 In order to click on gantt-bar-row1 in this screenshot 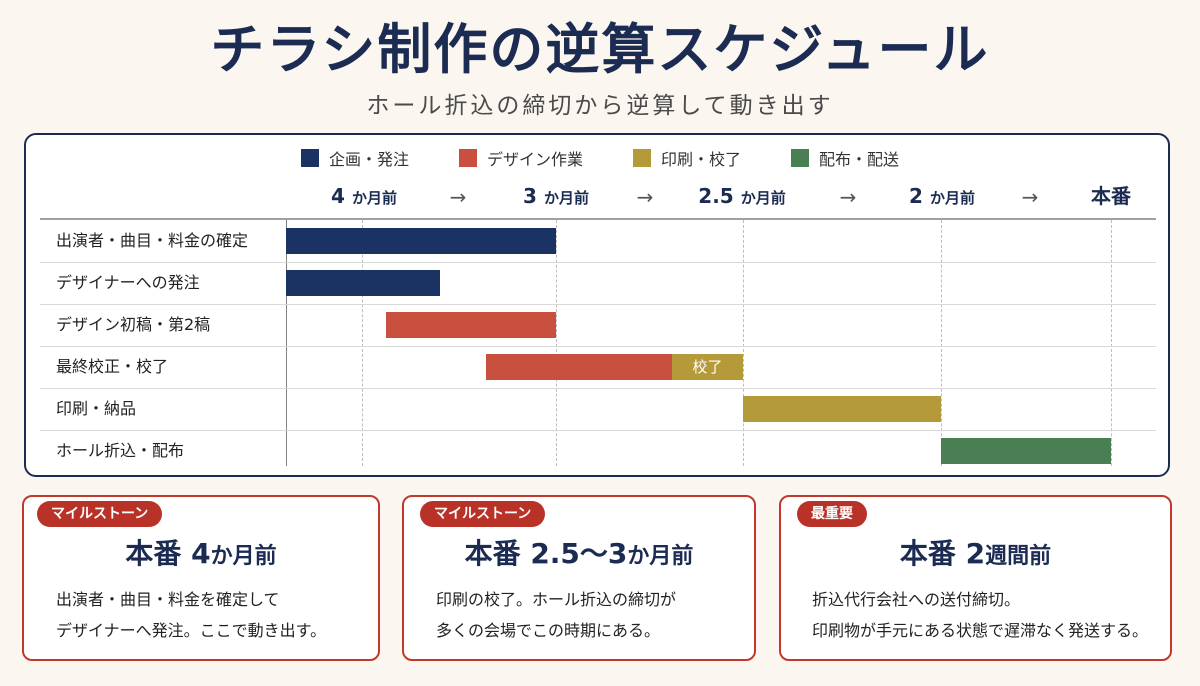, I will do `click(363, 283)`.